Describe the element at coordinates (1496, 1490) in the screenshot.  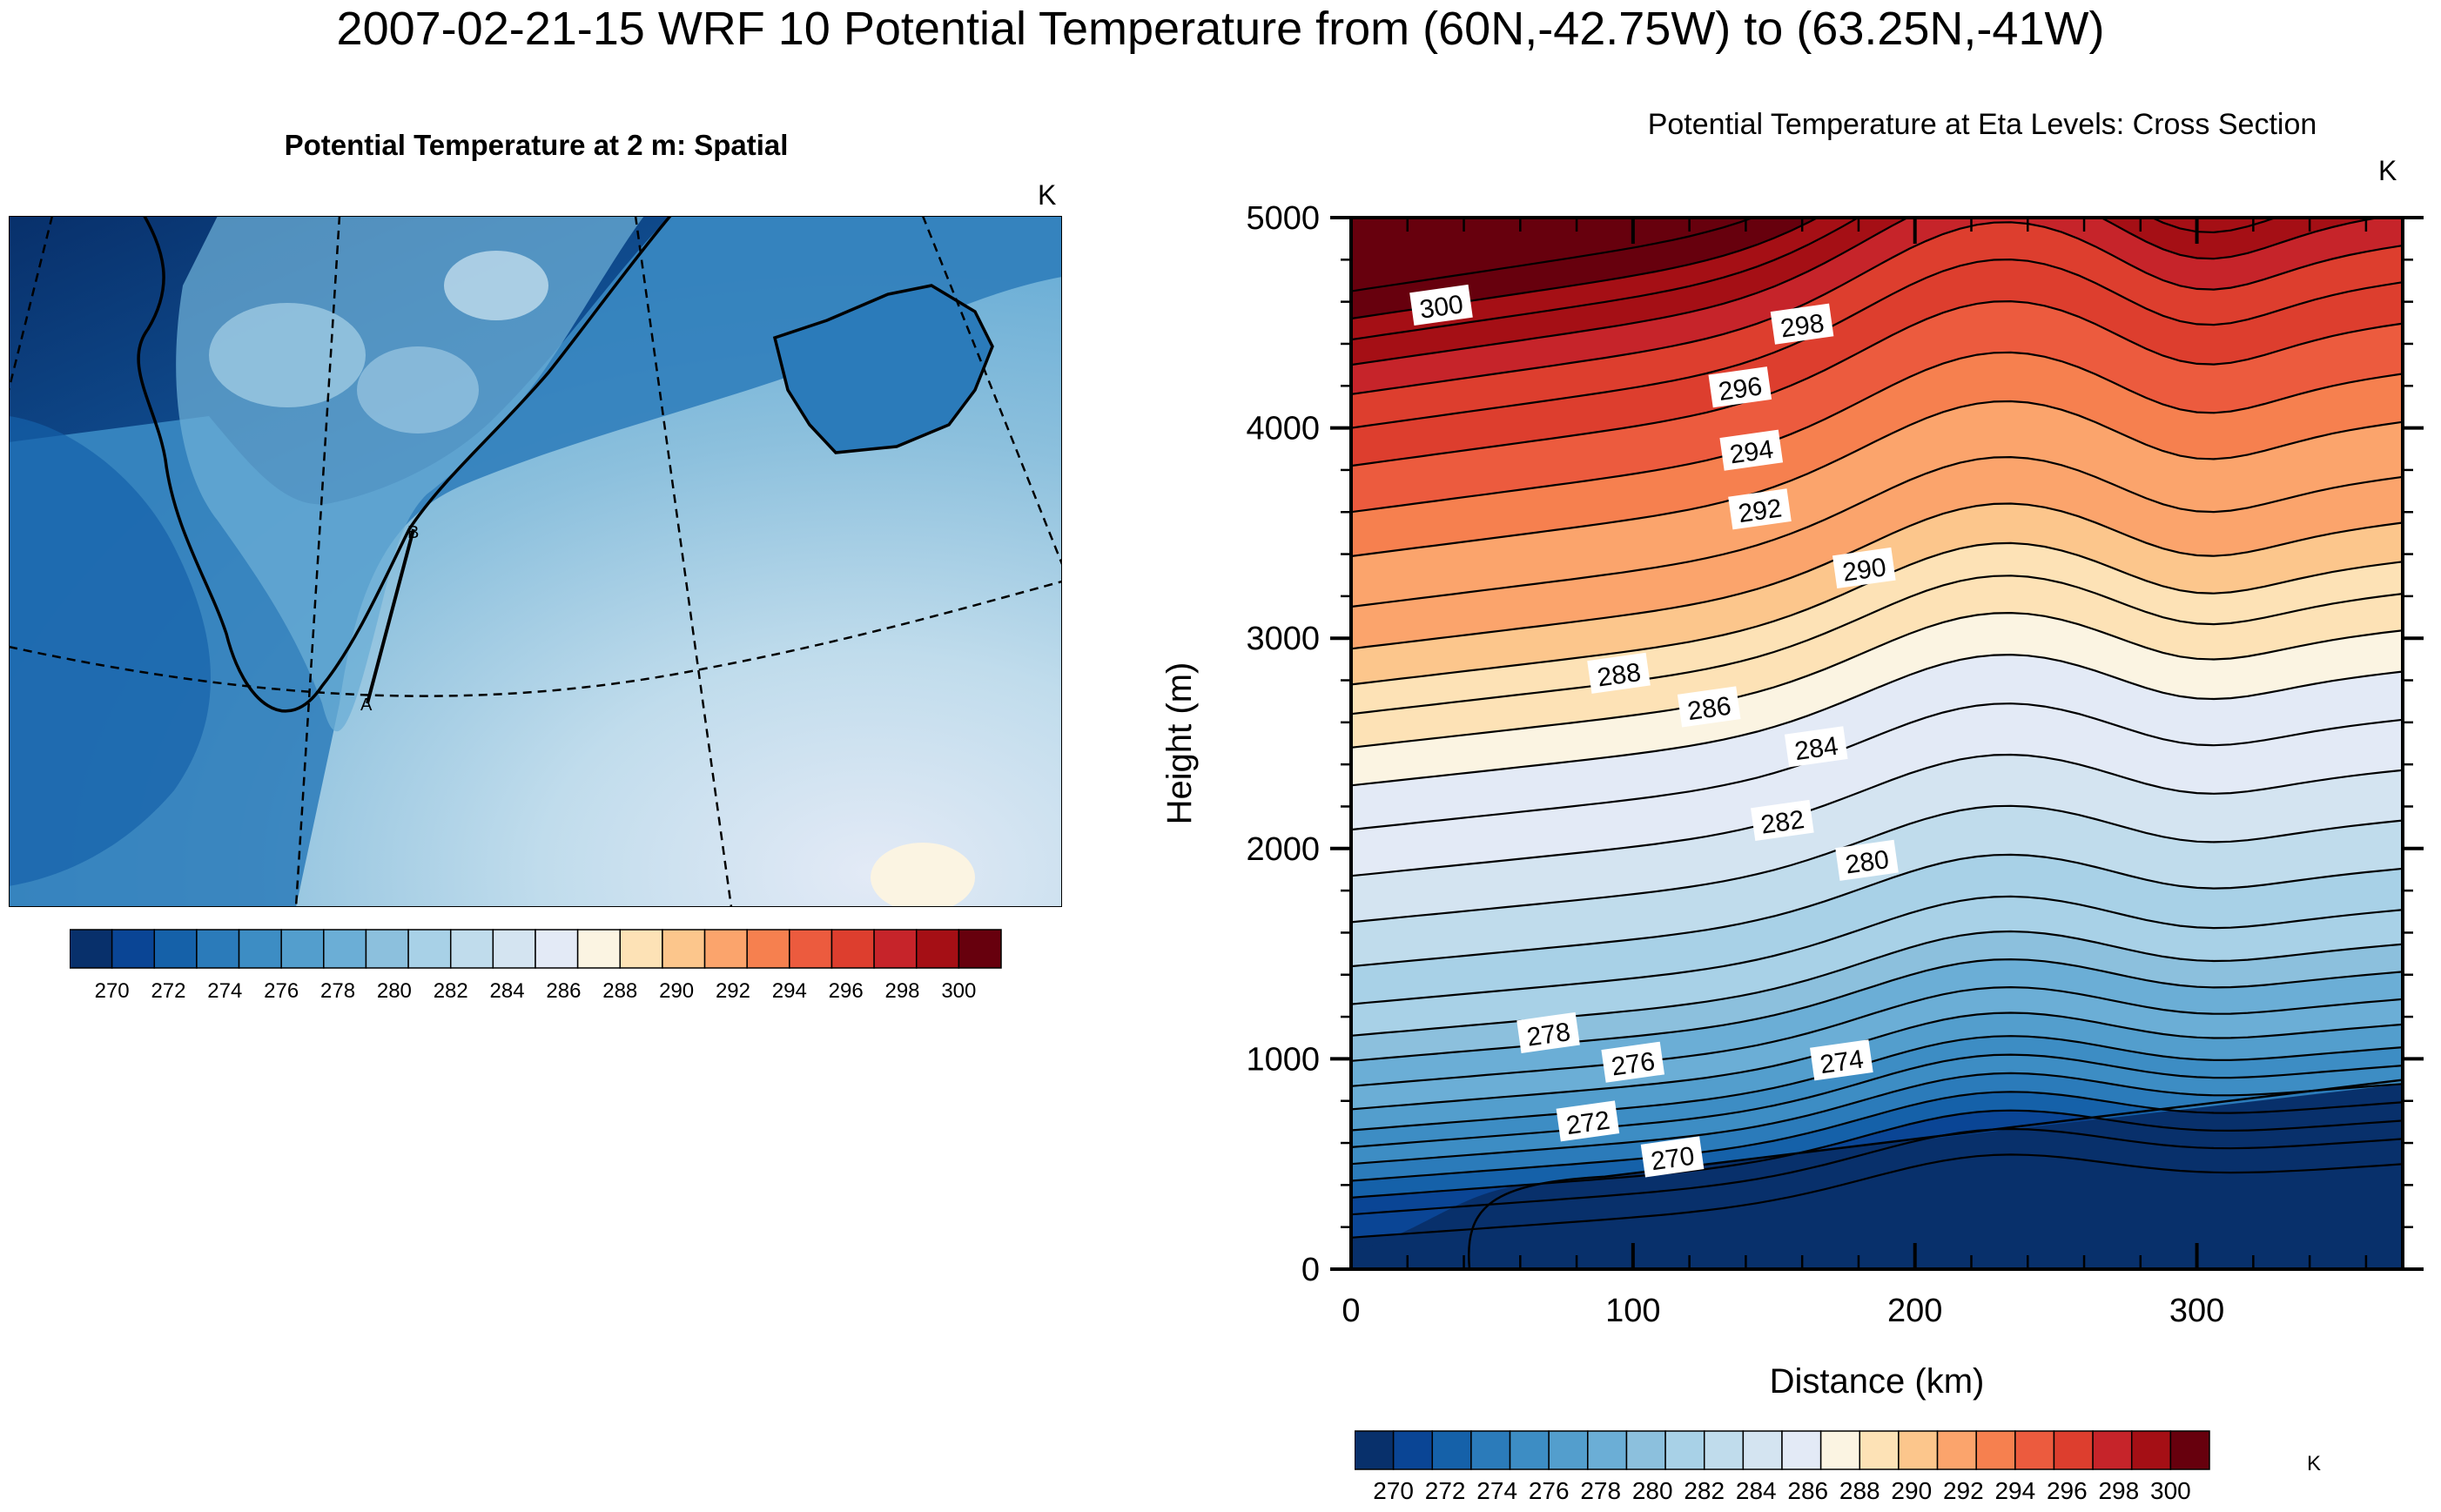
I see `right-colorbar-label: 274` at that location.